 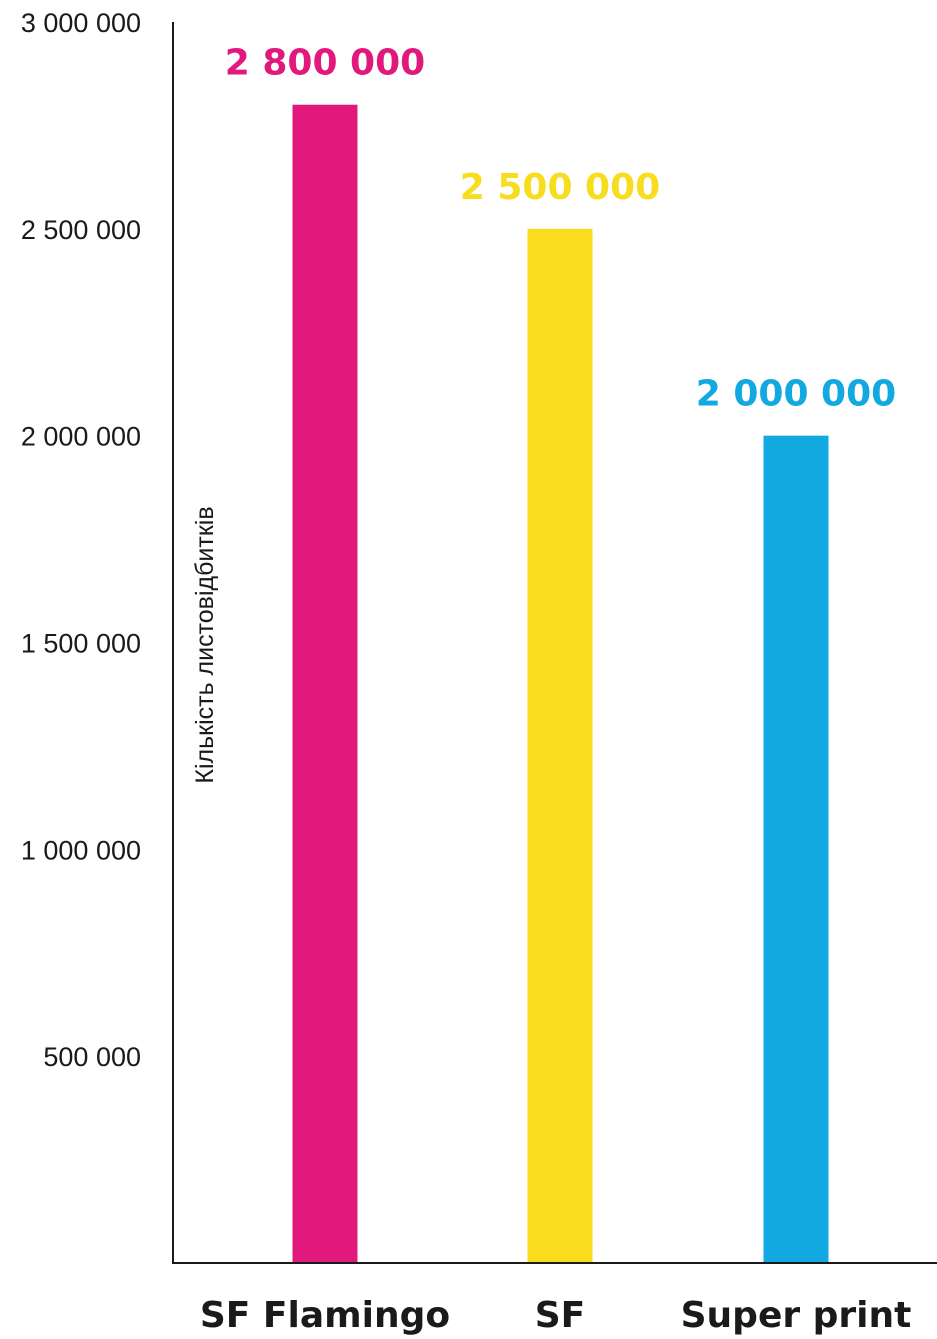 I want to click on bar-value-label: 2 500 000, so click(x=560, y=187).